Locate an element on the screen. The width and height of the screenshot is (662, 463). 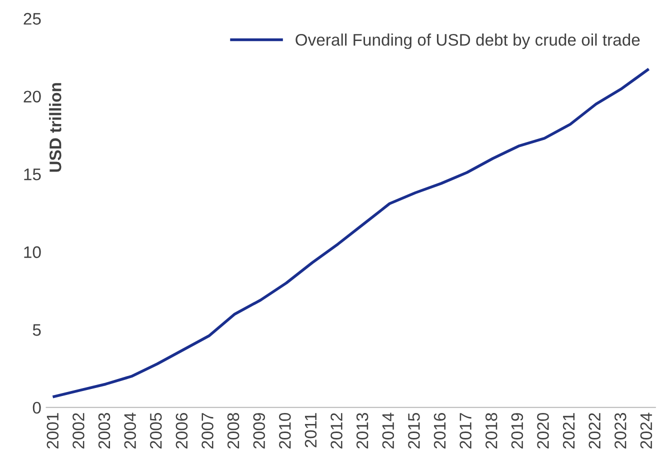
x-tick-label: 2022 is located at coordinates (594, 431).